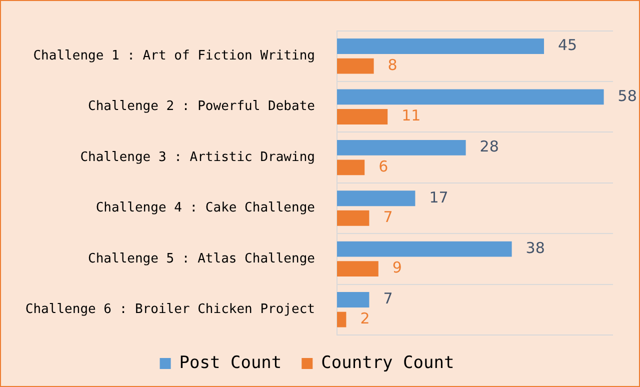 The image size is (640, 387). What do you see at coordinates (568, 45) in the screenshot?
I see `data-label: 45` at bounding box center [568, 45].